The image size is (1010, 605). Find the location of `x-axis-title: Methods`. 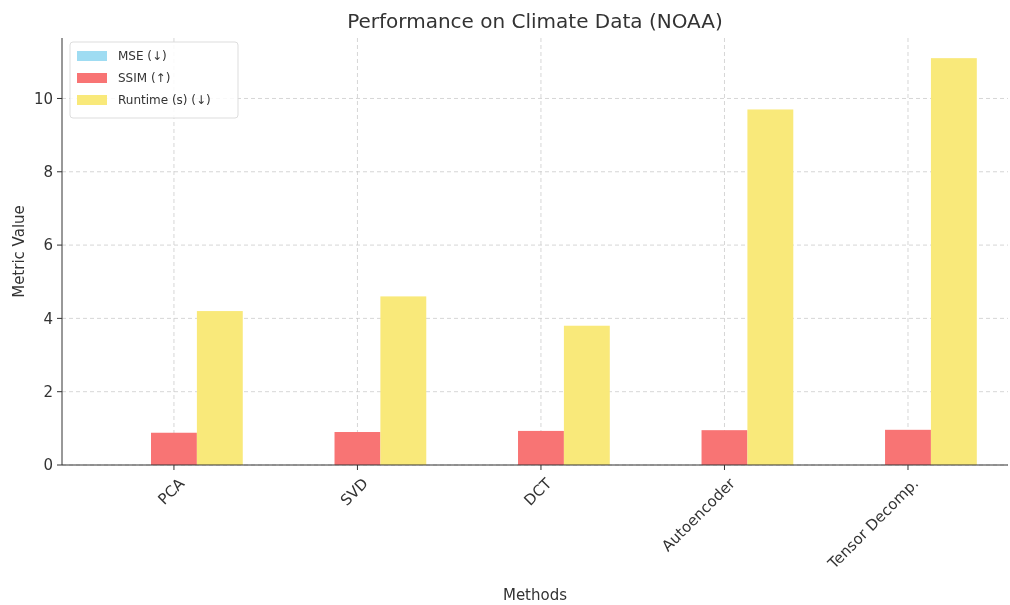

x-axis-title: Methods is located at coordinates (535, 595).